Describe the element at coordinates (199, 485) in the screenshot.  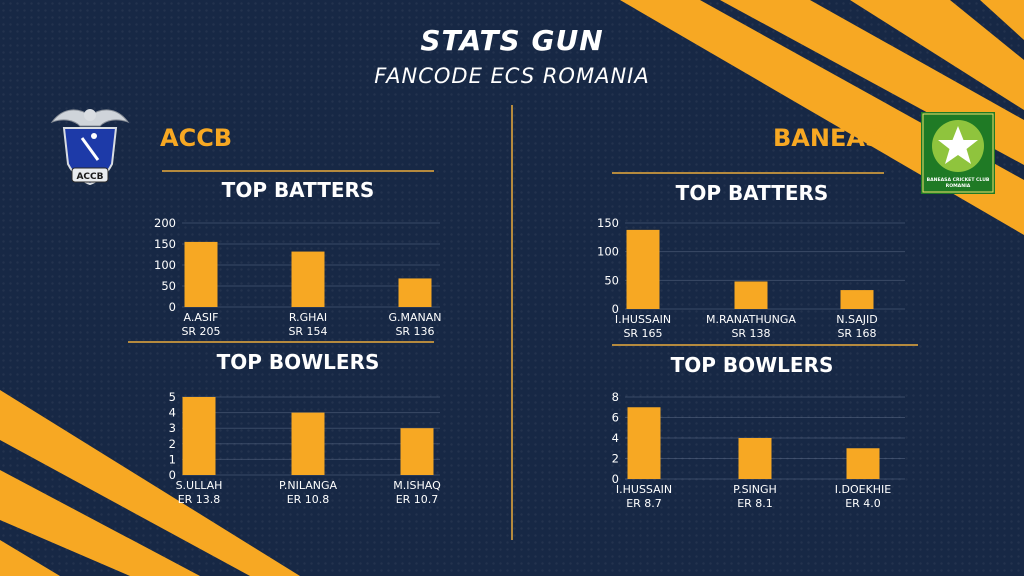
I see `x-category-label: S.ULLAH` at that location.